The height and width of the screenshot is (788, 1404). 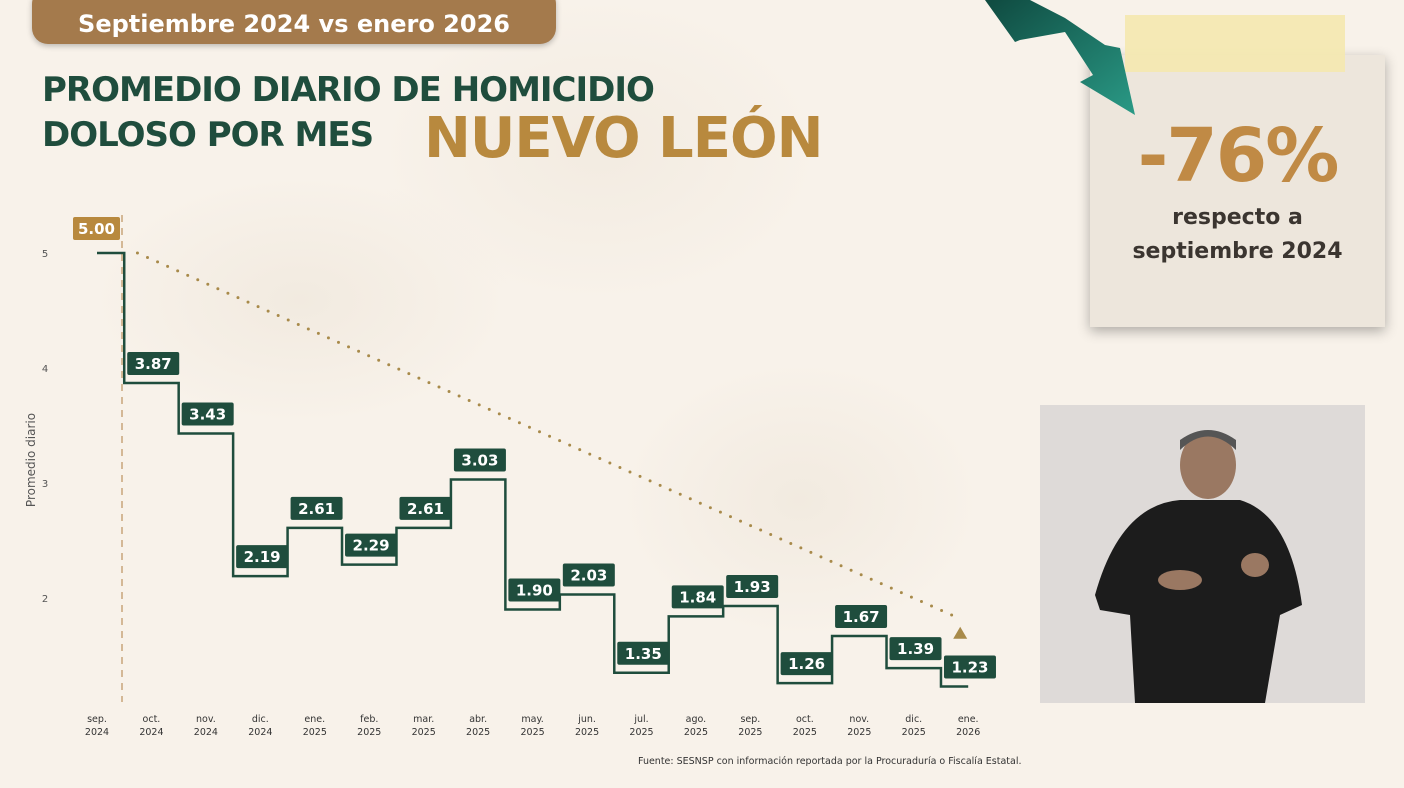 What do you see at coordinates (1237, 251) in the screenshot?
I see `callout-line2: septiembre 2024` at bounding box center [1237, 251].